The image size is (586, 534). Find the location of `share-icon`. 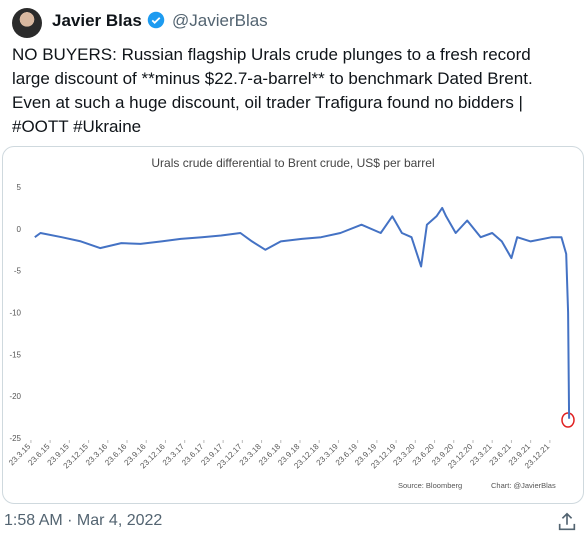

share-icon is located at coordinates (567, 522).